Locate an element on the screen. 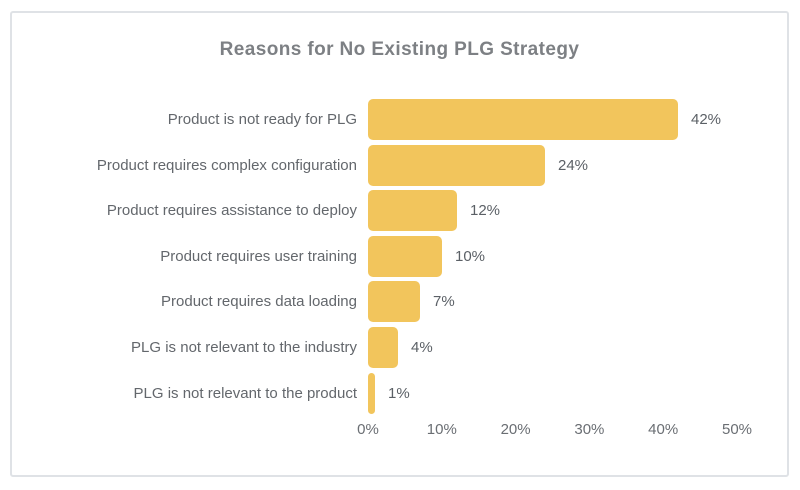 The image size is (800, 490). x-axis-tick: 10% is located at coordinates (441, 429).